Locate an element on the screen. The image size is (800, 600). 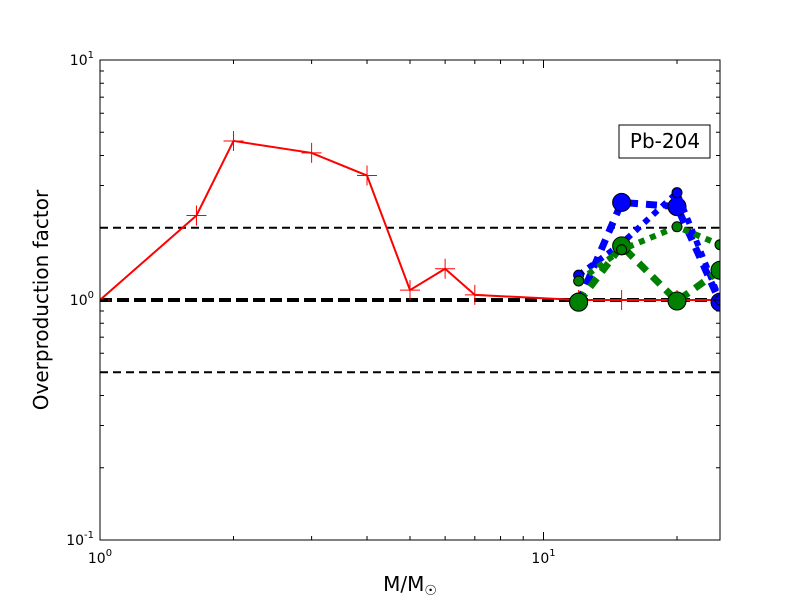
y-tick-label: 10⁰ is located at coordinates (82, 299).